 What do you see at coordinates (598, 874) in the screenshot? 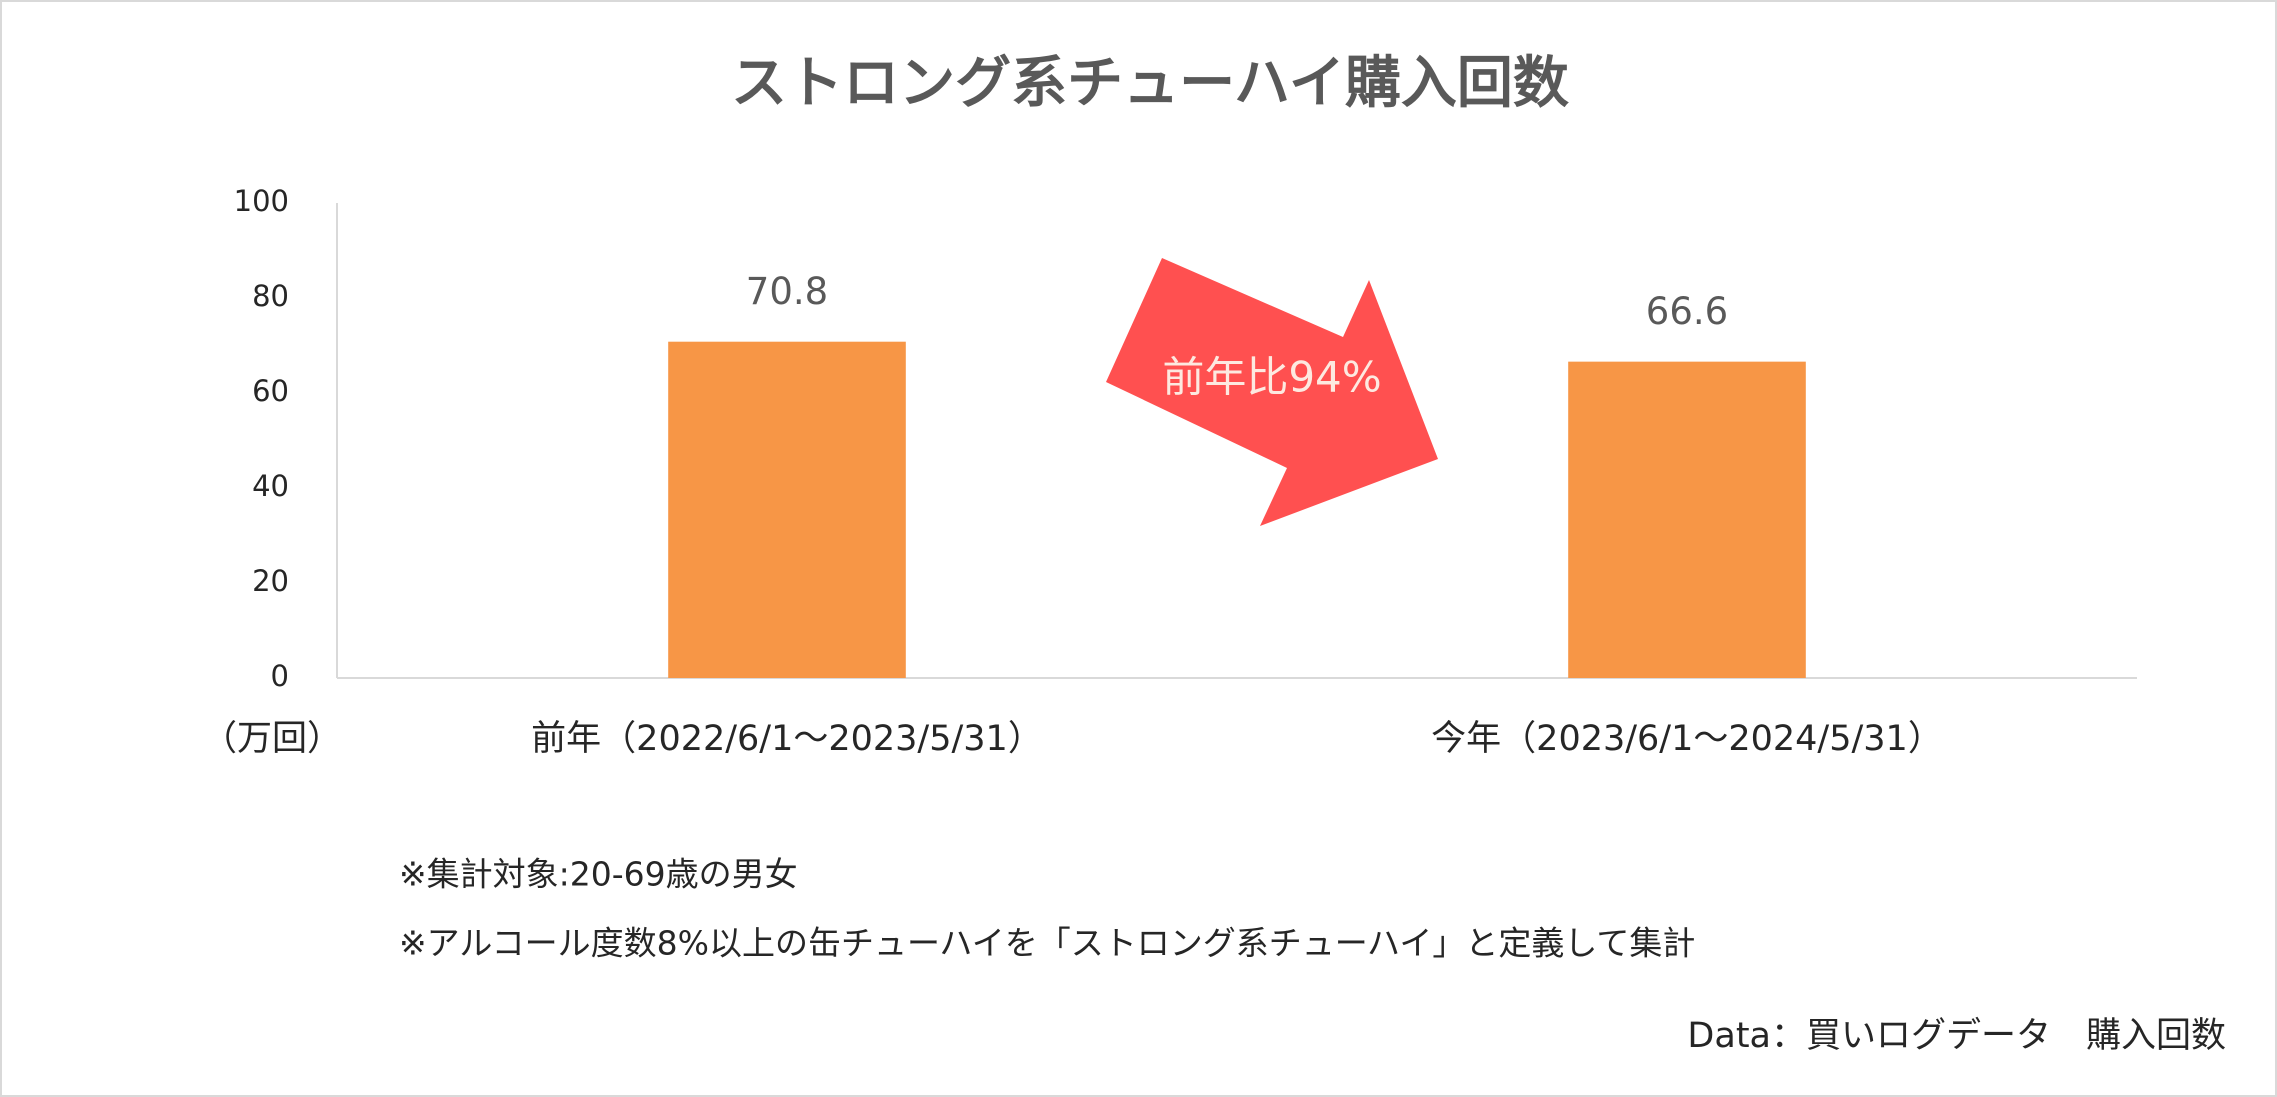
I see `note: ※集計対象:20-69歳の男女` at bounding box center [598, 874].